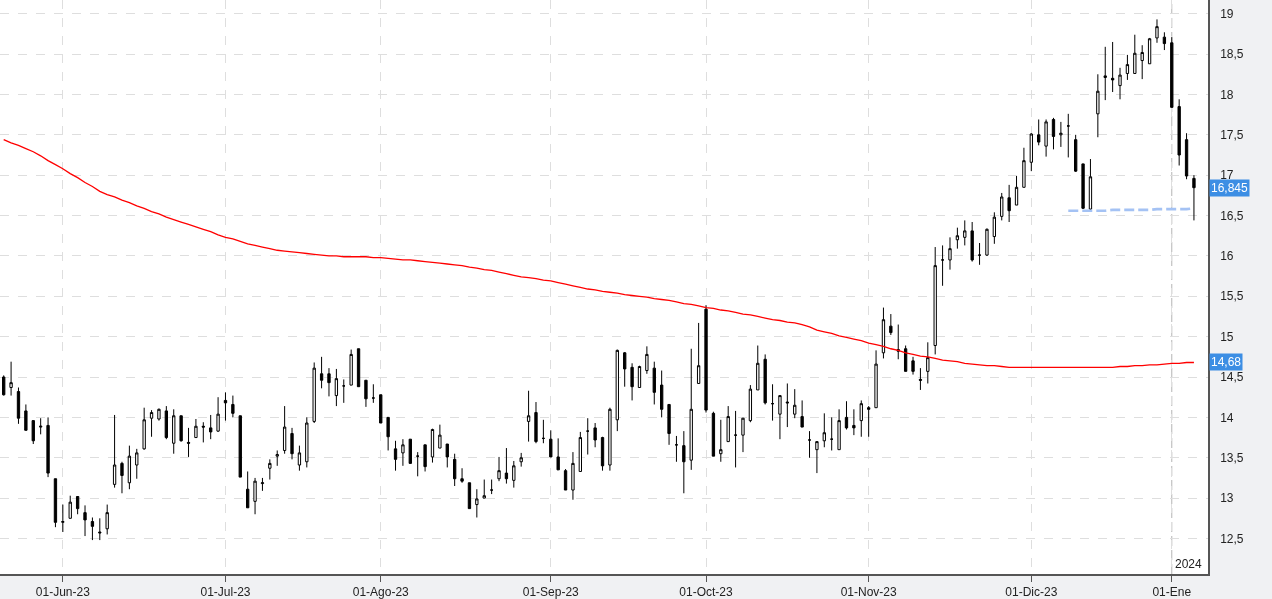  I want to click on text: 16,845, so click(1229, 188).